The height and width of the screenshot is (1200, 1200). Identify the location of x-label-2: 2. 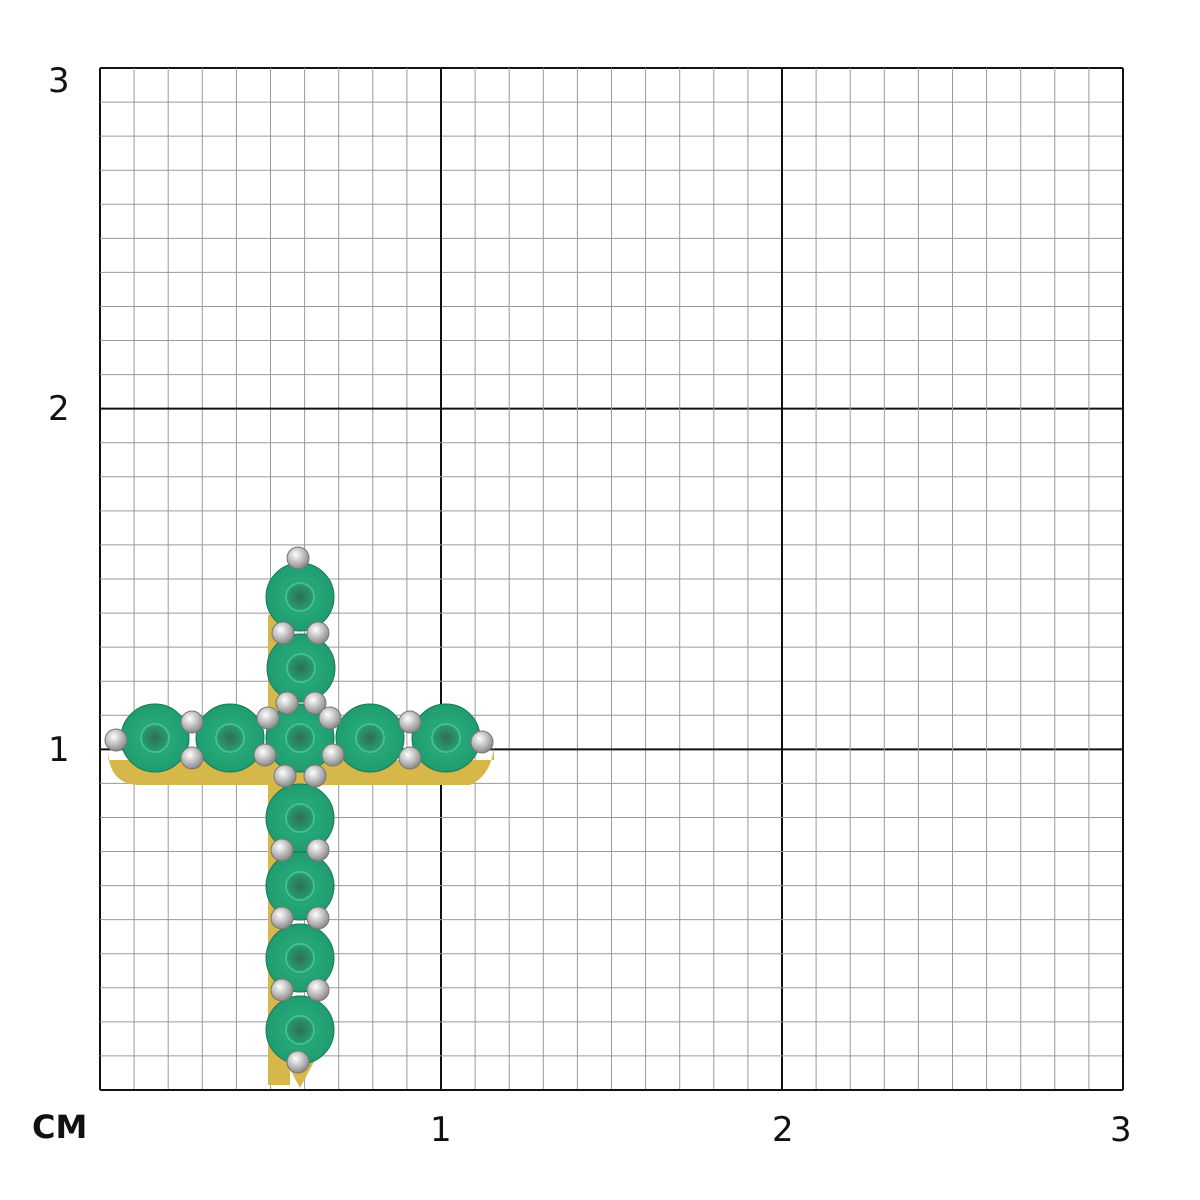
(783, 1130).